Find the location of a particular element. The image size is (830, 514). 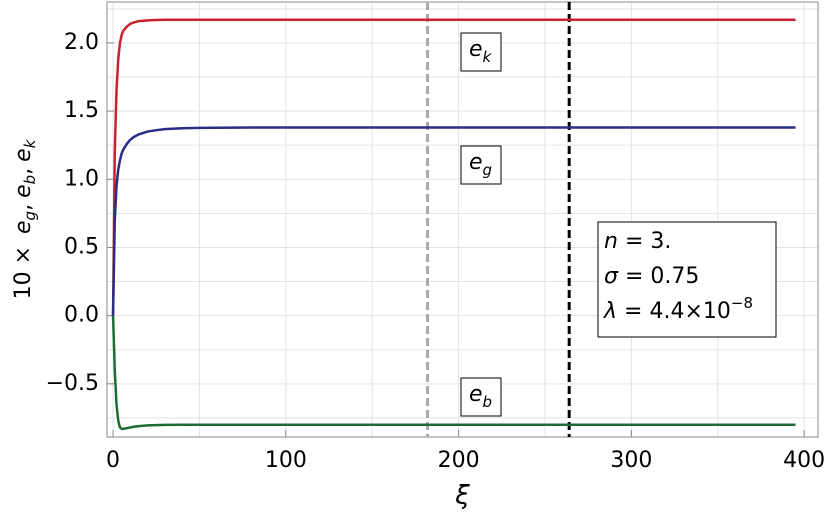

y-label-prefix: 10 × is located at coordinates (23, 272).